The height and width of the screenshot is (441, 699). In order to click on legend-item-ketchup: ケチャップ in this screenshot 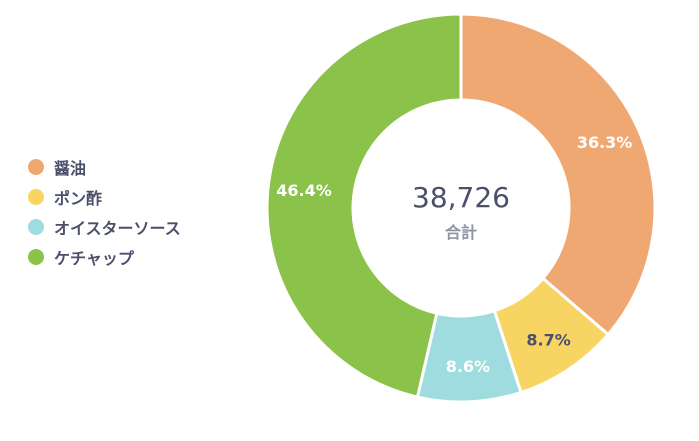, I will do `click(104, 257)`.